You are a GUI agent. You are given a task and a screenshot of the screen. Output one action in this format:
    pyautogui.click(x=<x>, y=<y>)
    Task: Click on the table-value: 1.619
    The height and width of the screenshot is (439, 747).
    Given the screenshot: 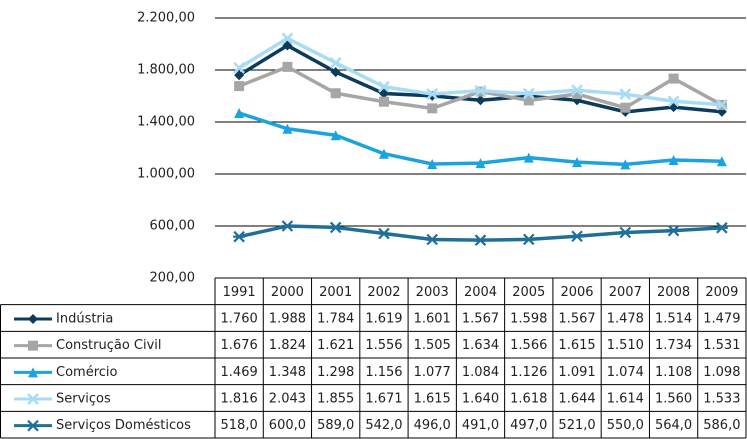 What is the action you would take?
    pyautogui.click(x=383, y=319)
    